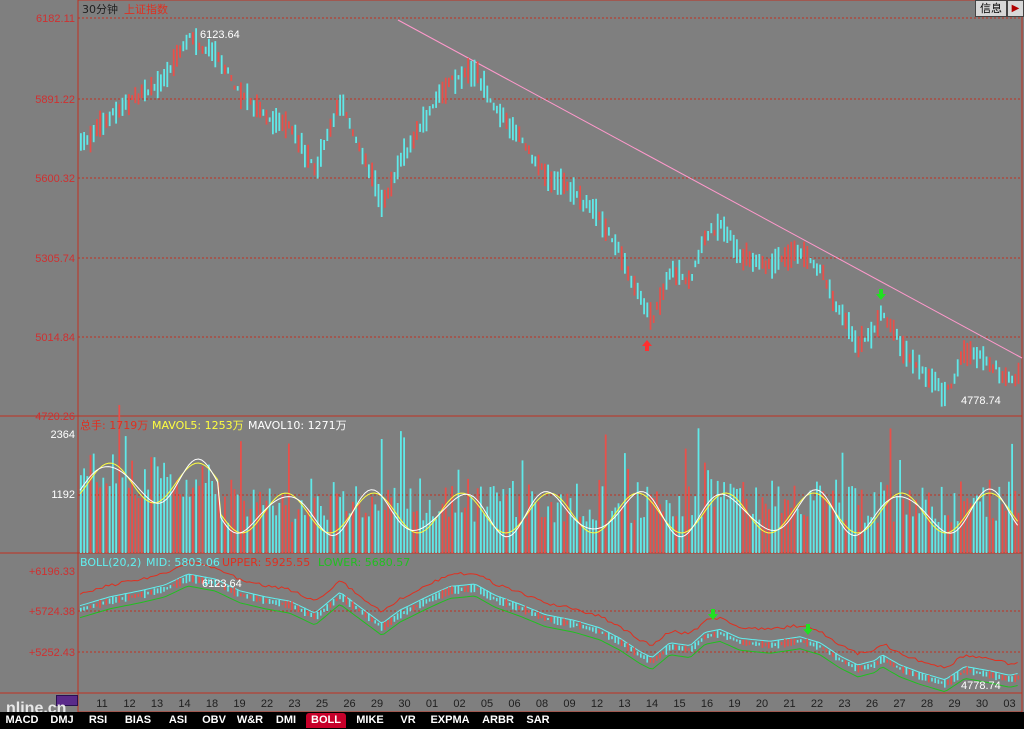 Image resolution: width=1024 pixels, height=729 pixels. I want to click on tab-dmj: DMJ, so click(62, 720).